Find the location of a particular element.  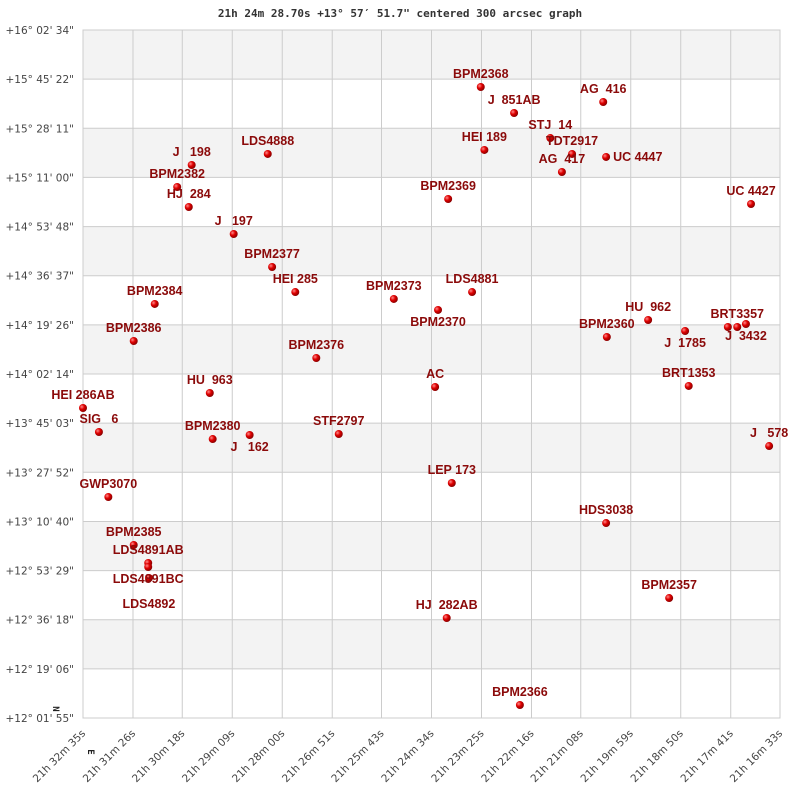

star-label: HDS3038 is located at coordinates (606, 510).